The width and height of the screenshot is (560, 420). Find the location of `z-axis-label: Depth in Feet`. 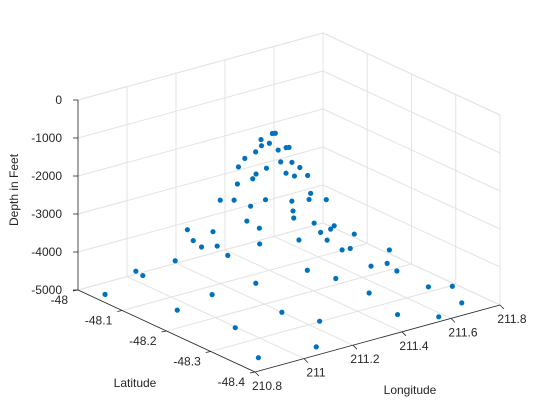

z-axis-label: Depth in Feet is located at coordinates (14, 189).